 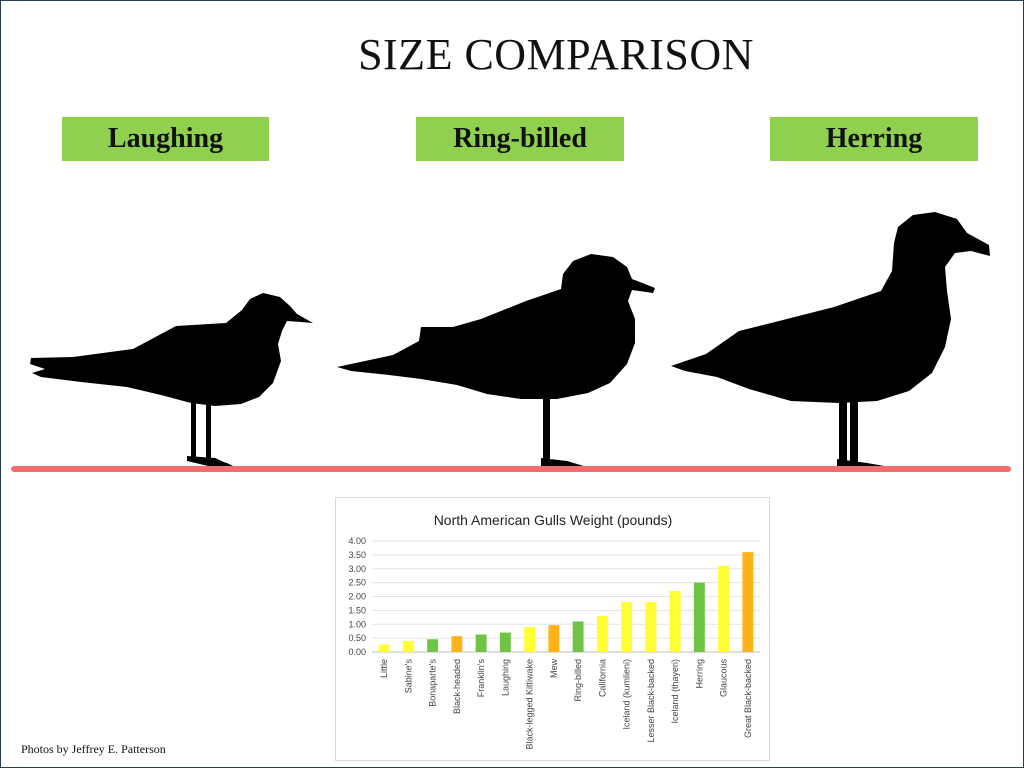 What do you see at coordinates (357, 597) in the screenshot?
I see `y-tick-label: 2.00` at bounding box center [357, 597].